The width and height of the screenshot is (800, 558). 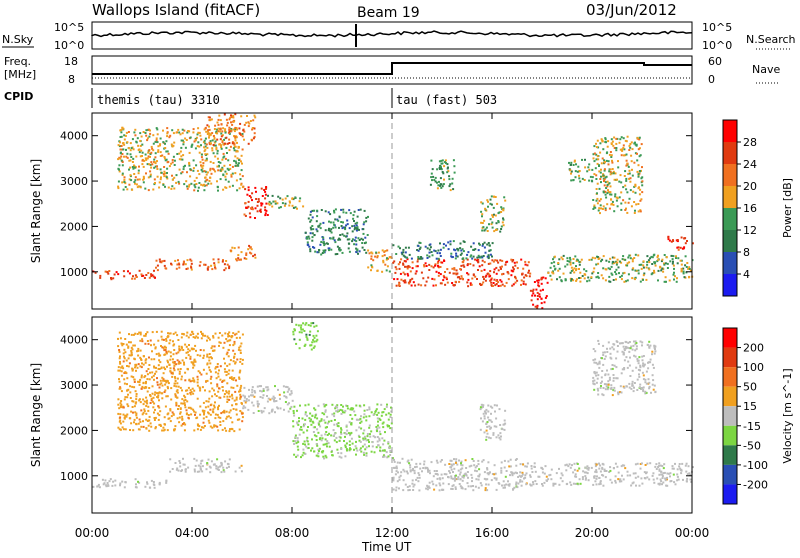 What do you see at coordinates (74, 340) in the screenshot?
I see `y-tick-label: 4000` at bounding box center [74, 340].